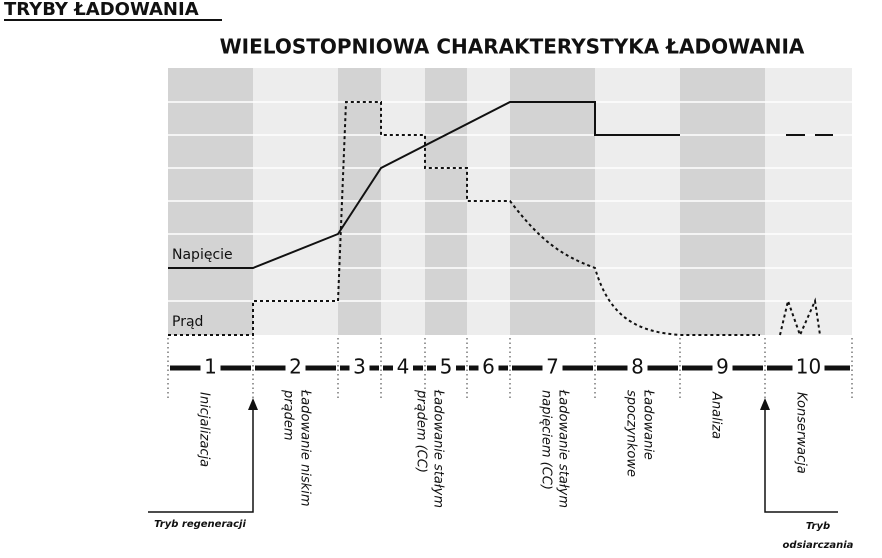 This screenshot has width=882, height=558. What do you see at coordinates (200, 524) in the screenshot?
I see `regeneration-label: Tryb regeneracji` at bounding box center [200, 524].